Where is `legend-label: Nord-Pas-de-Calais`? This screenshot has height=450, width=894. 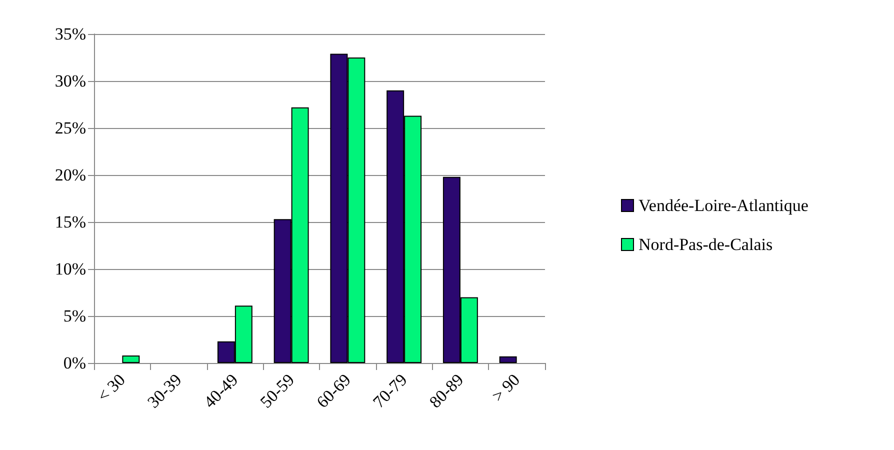
legend-label: Nord-Pas-de-Calais is located at coordinates (705, 244).